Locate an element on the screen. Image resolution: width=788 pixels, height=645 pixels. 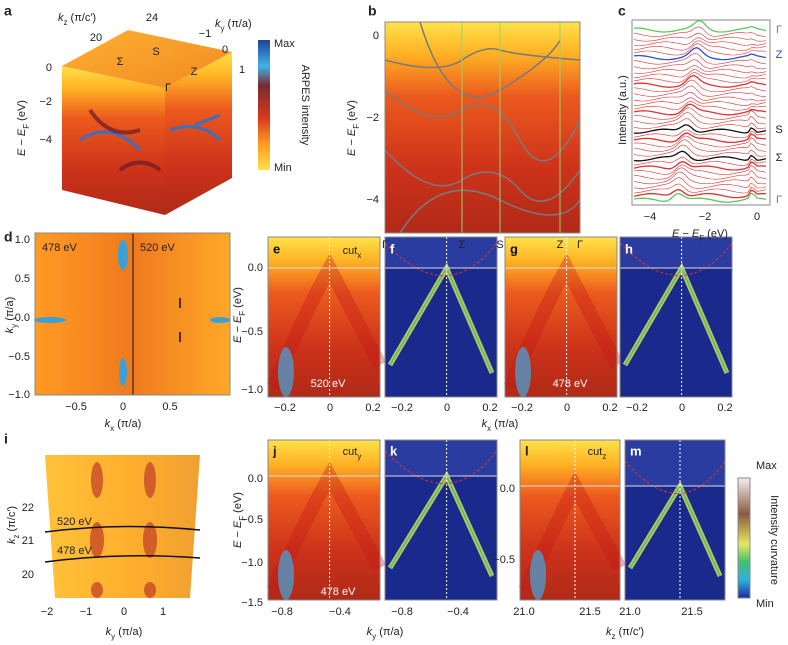
tick-label: −0.5 is located at coordinates (252, 332).